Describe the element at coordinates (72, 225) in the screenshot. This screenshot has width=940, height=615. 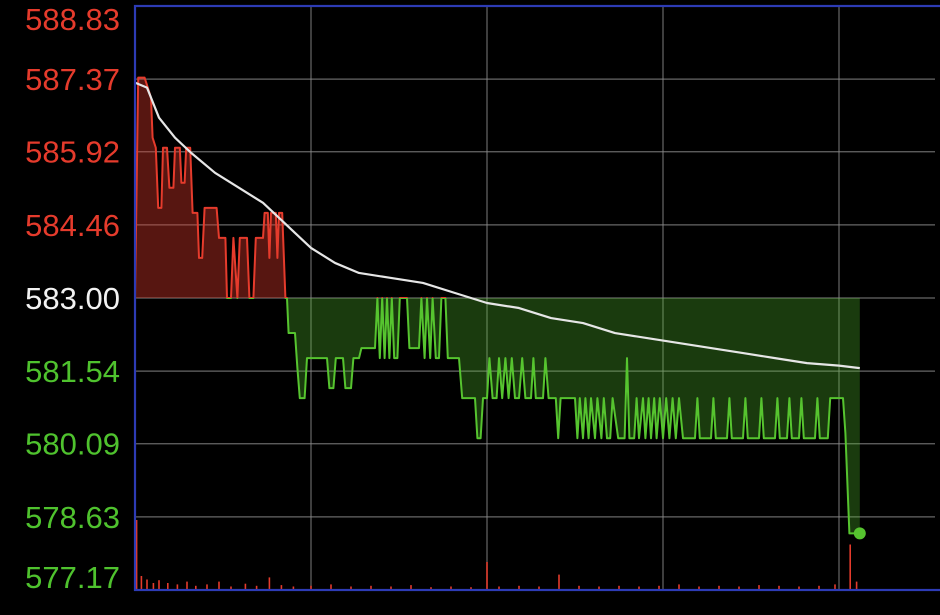
I see `y-axis-tick-label: 584.46` at that location.